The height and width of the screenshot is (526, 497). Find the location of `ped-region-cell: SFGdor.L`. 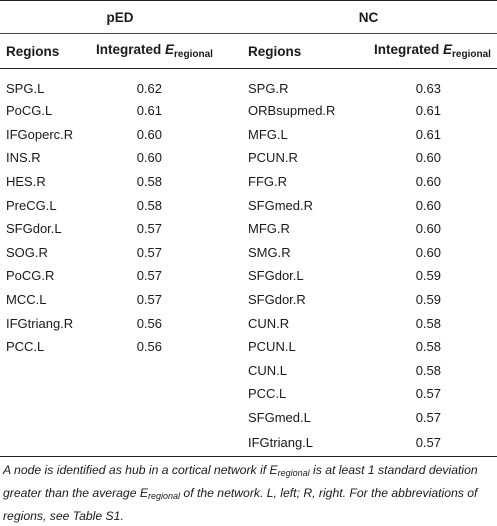

ped-region-cell: SFGdor.L is located at coordinates (34, 229).